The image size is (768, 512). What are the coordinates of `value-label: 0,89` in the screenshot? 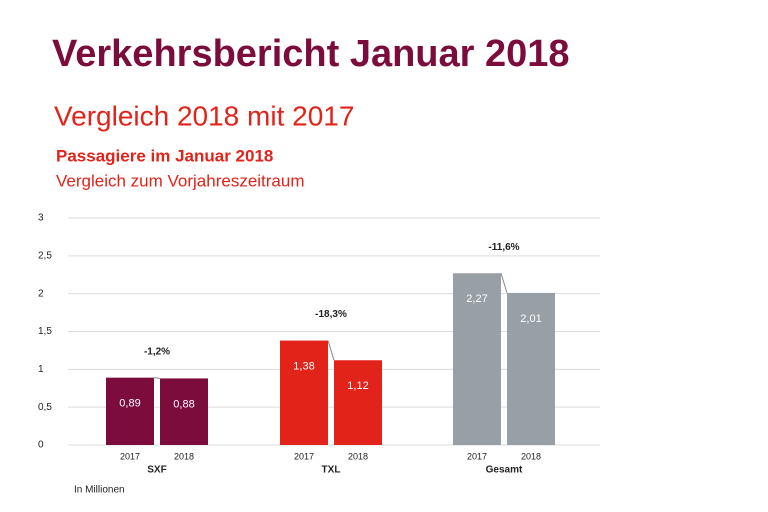 It's located at (129, 404).